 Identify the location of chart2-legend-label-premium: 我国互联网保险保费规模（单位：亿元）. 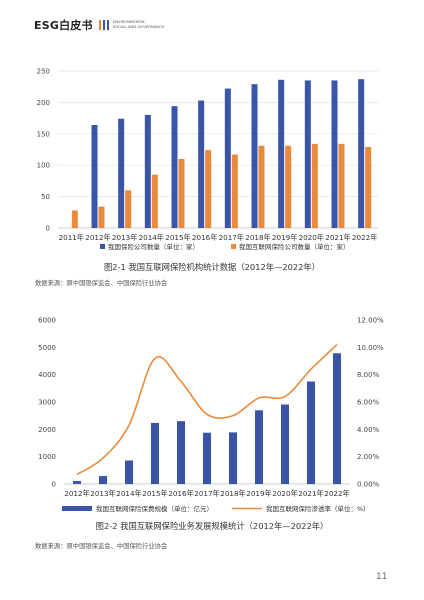
(154, 508).